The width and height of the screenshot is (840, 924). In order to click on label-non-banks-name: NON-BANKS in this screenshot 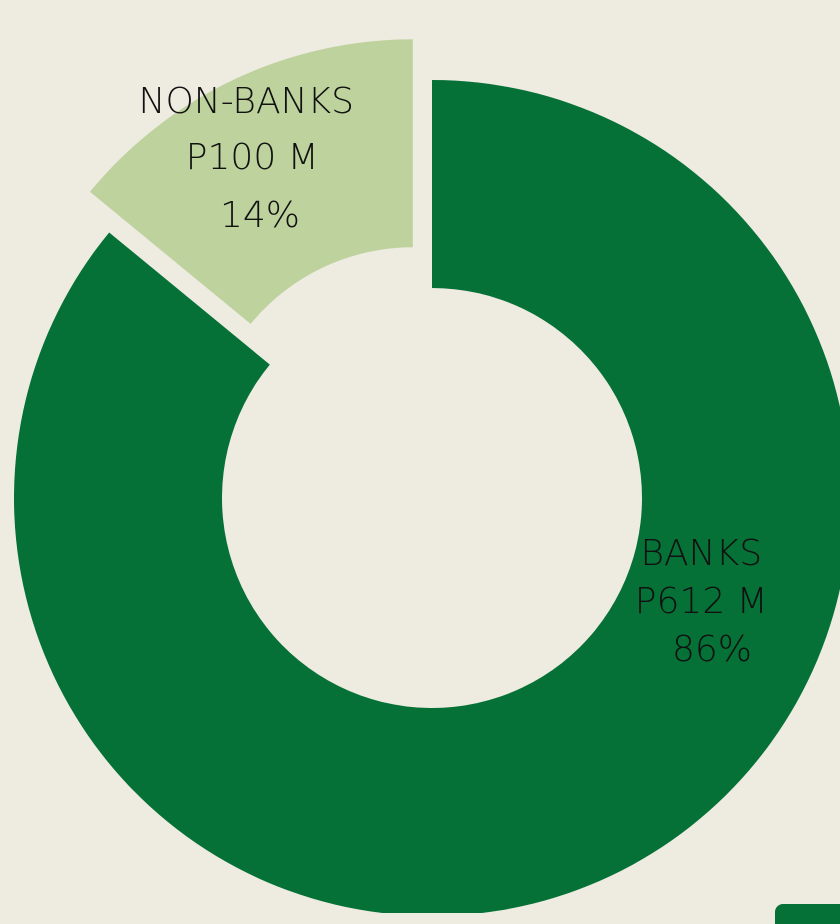, I will do `click(247, 101)`.